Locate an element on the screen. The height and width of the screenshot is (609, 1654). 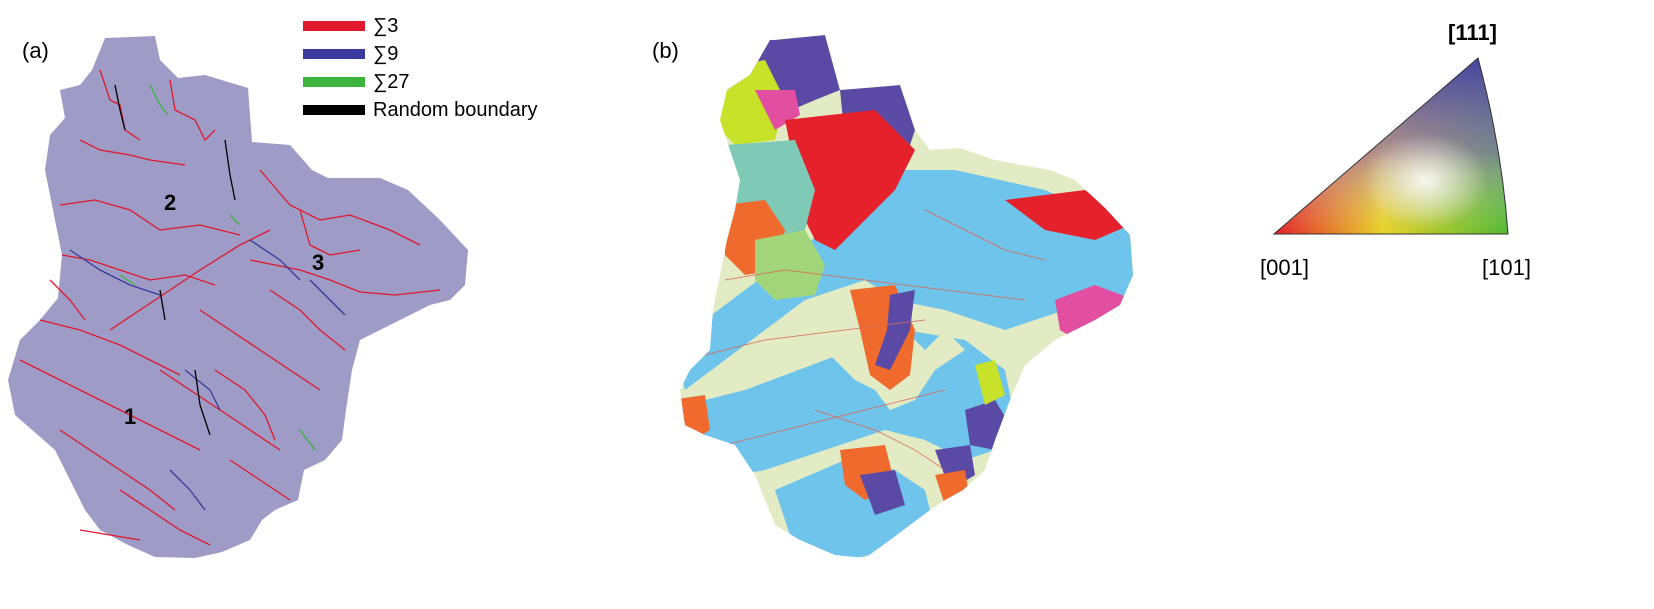
purple-grain-bottom is located at coordinates (882, 492).